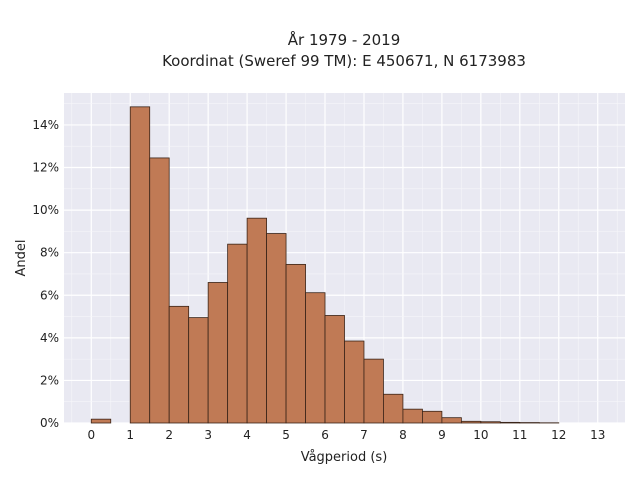 The height and width of the screenshot is (480, 640). What do you see at coordinates (49, 423) in the screenshot?
I see `y-tick-label: 0%` at bounding box center [49, 423].